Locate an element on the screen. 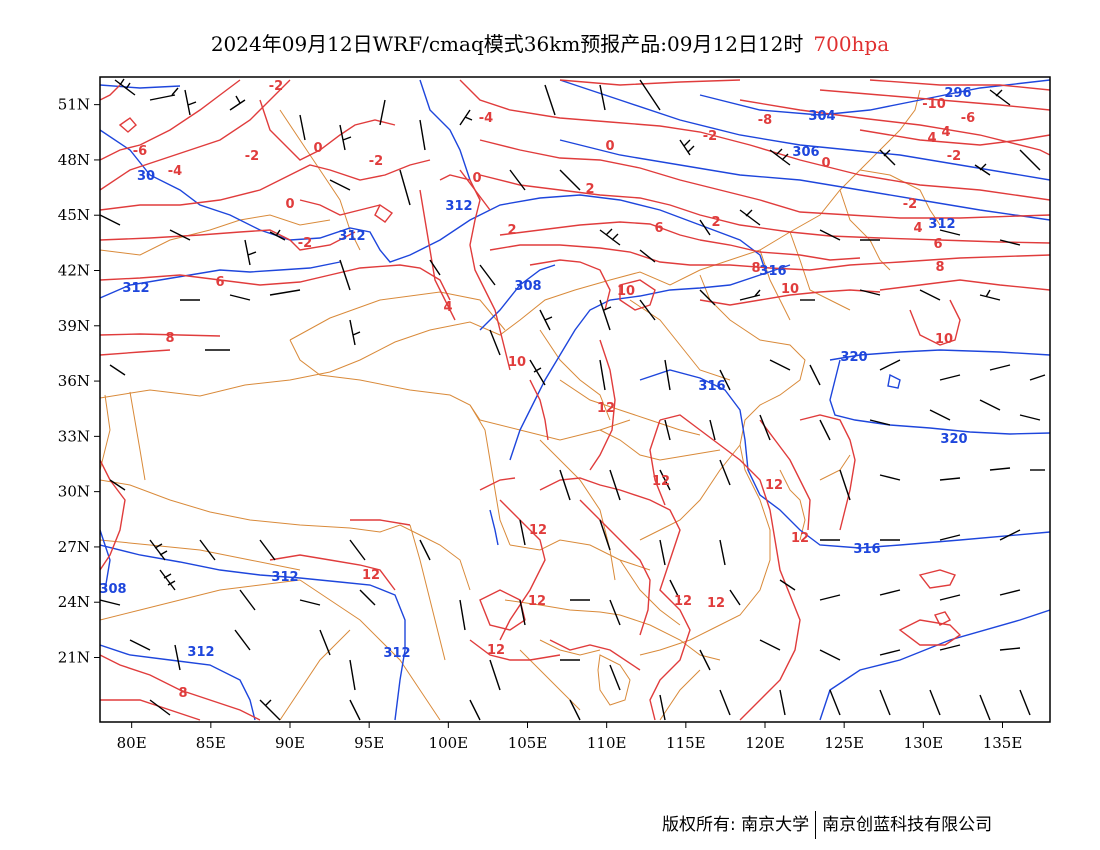  x-tick-label: 100E is located at coordinates (449, 743).